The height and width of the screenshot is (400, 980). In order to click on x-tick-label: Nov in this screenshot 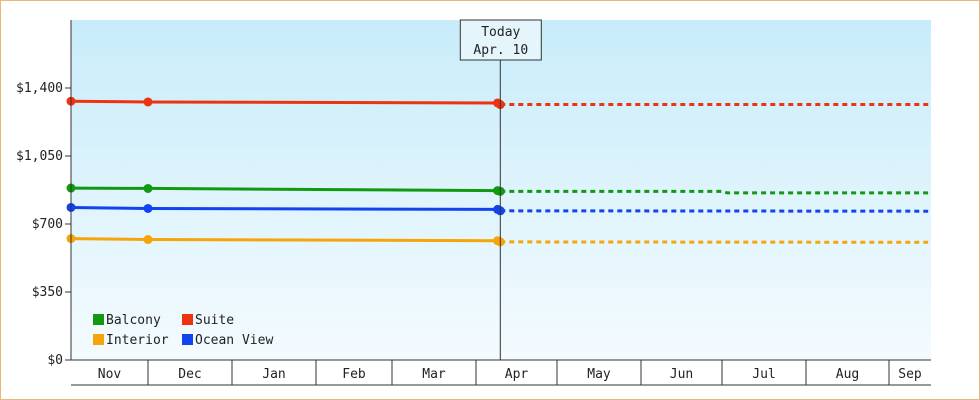, I will do `click(110, 374)`.